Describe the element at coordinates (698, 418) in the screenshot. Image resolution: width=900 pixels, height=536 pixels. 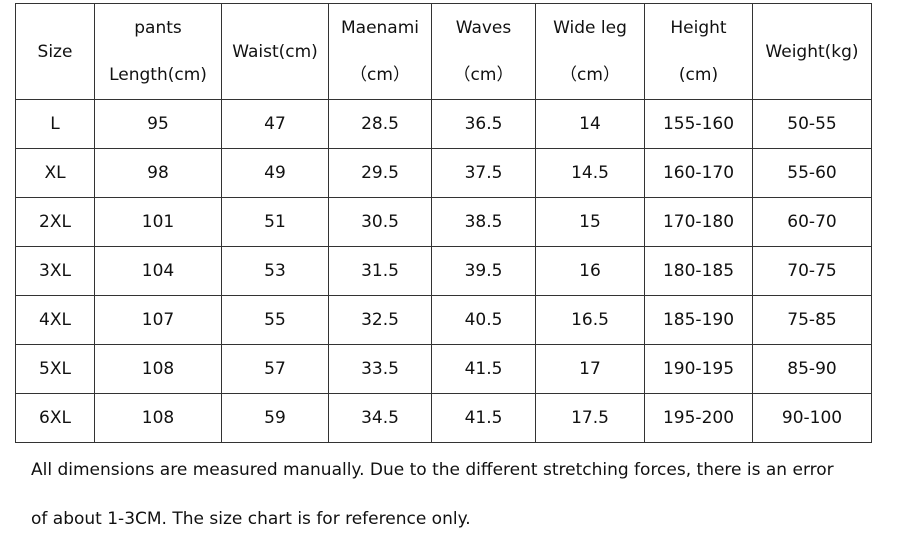
I see `cell-height: 195-200` at that location.